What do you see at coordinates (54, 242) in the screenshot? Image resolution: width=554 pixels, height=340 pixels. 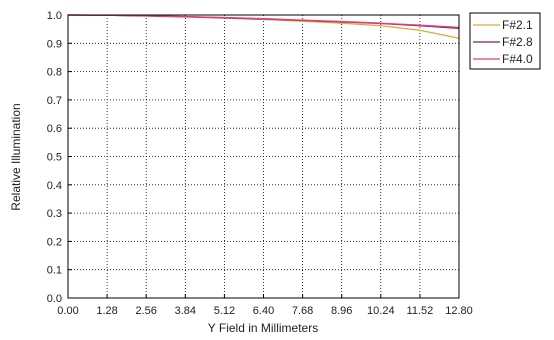 I see `y-tick-label: 0.2` at bounding box center [54, 242].